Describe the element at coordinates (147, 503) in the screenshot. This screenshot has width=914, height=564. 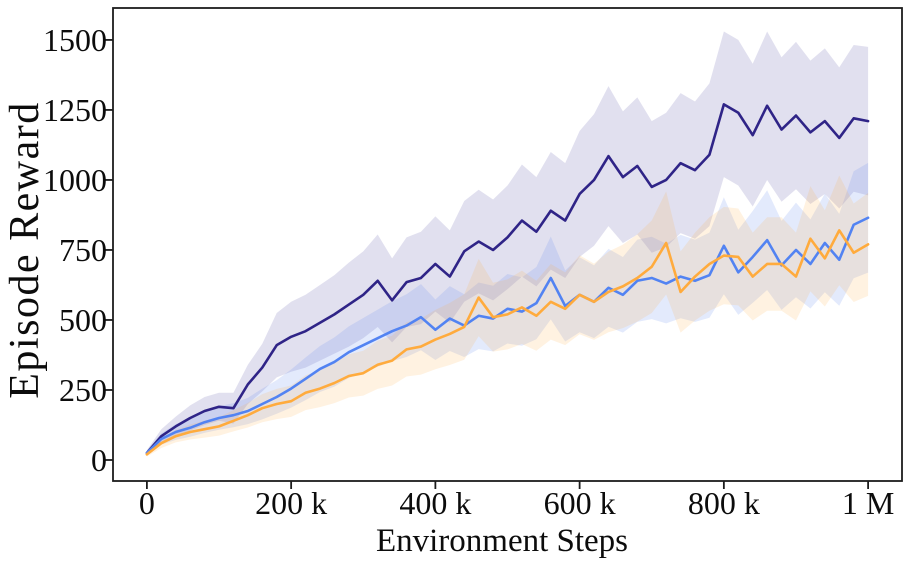
I see `x-tick-label: 0` at that location.